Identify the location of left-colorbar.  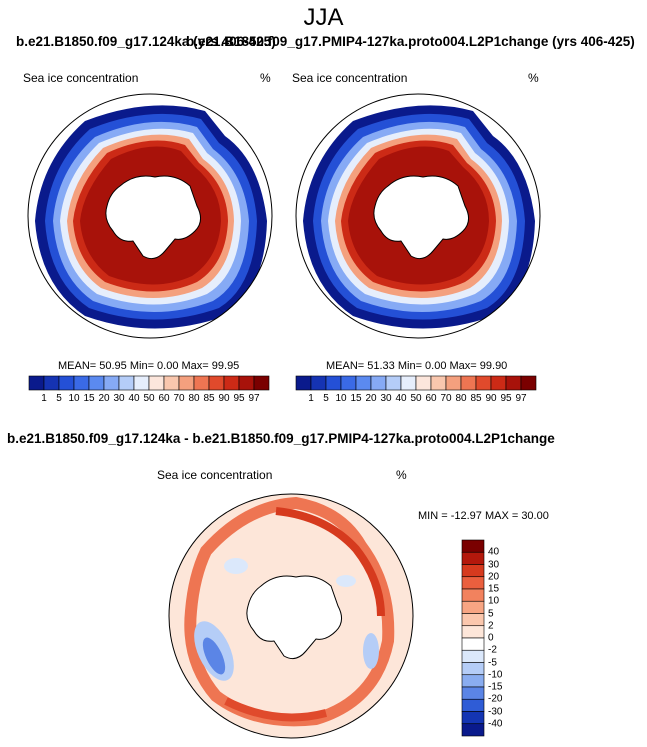
(149, 383).